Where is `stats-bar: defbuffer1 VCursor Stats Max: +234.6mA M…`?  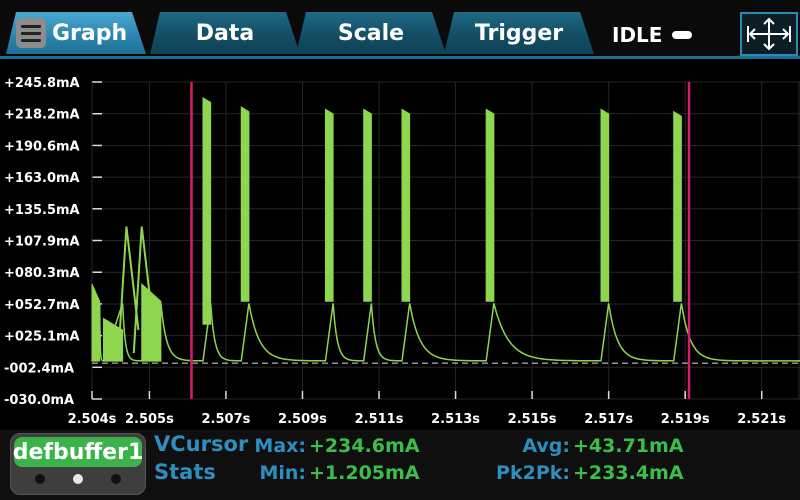 stats-bar: defbuffer1 VCursor Stats Max: +234.6mA M… is located at coordinates (400, 465).